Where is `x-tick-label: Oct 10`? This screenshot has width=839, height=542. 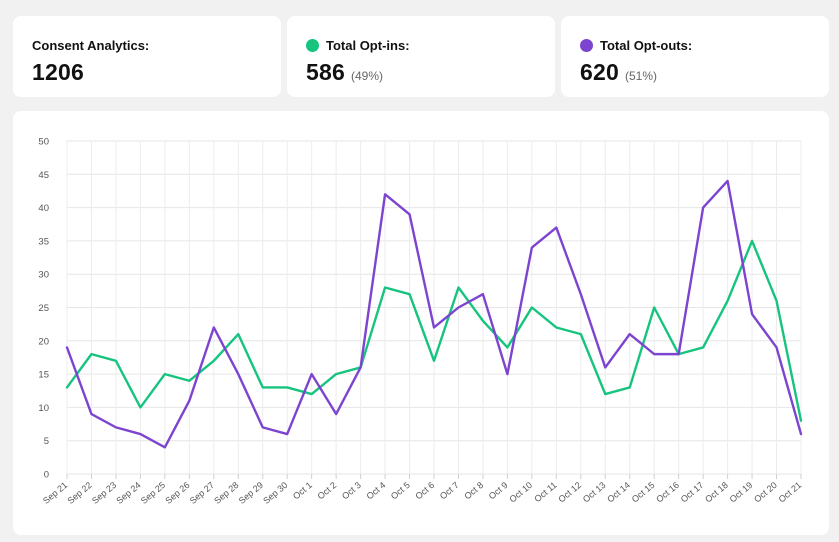
x-tick-label: Oct 10 is located at coordinates (520, 492).